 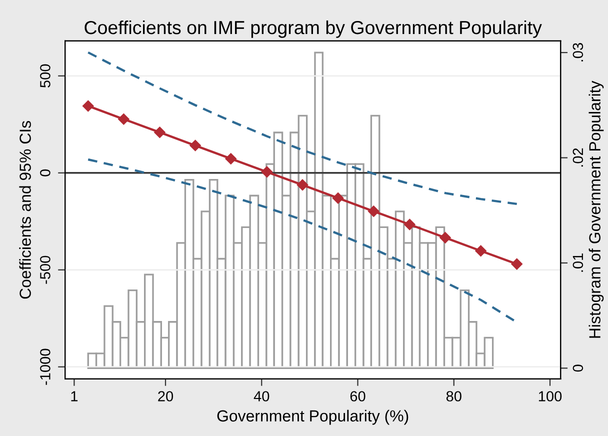 What do you see at coordinates (550, 396) in the screenshot?
I see `x-tick-label: 100` at bounding box center [550, 396].